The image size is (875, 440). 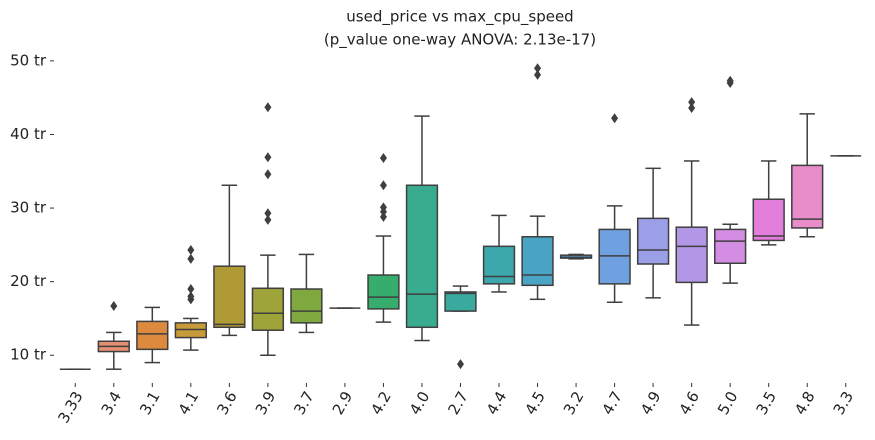 I want to click on x-tick-label: 3.2, so click(x=574, y=403).